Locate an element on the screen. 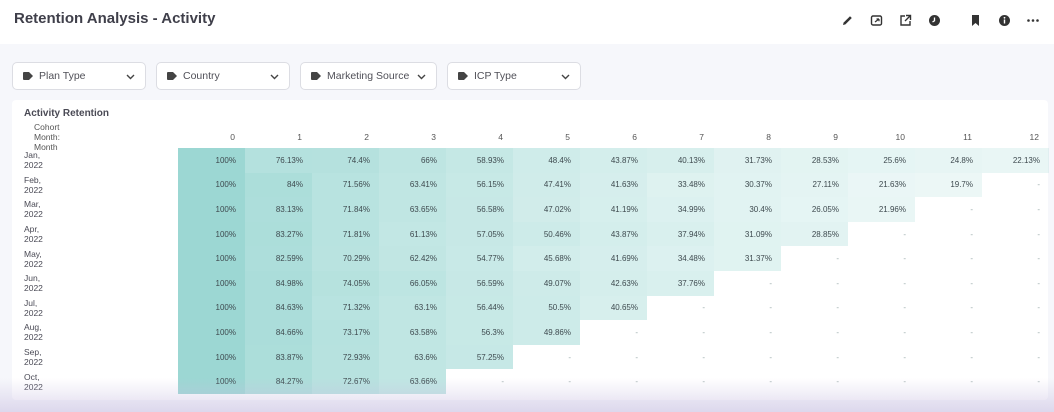 The width and height of the screenshot is (1054, 412). bookmark-button is located at coordinates (975, 20).